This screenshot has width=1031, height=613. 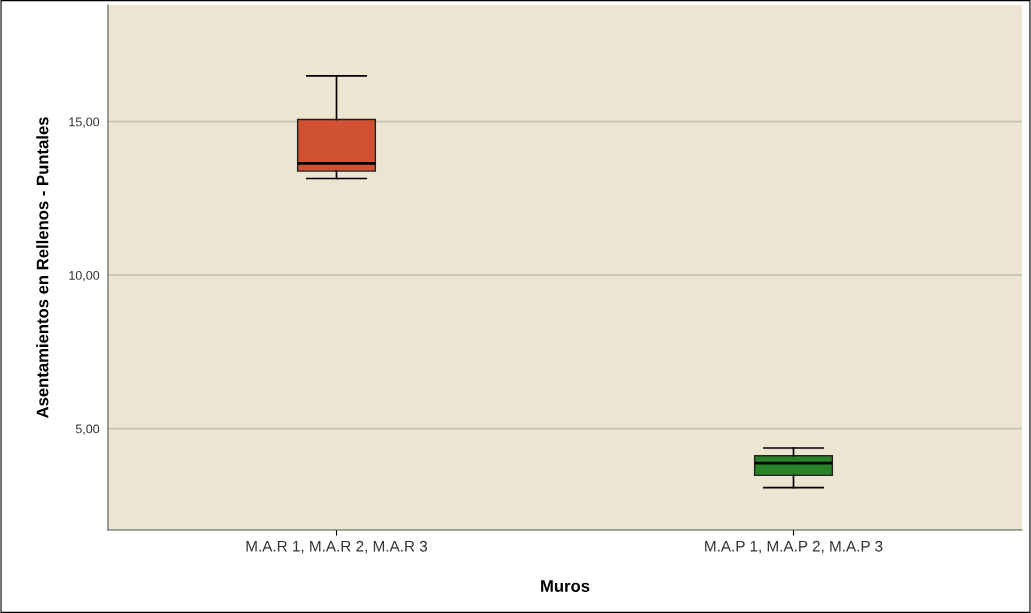 What do you see at coordinates (565, 586) in the screenshot?
I see `x-axis-title: Muros` at bounding box center [565, 586].